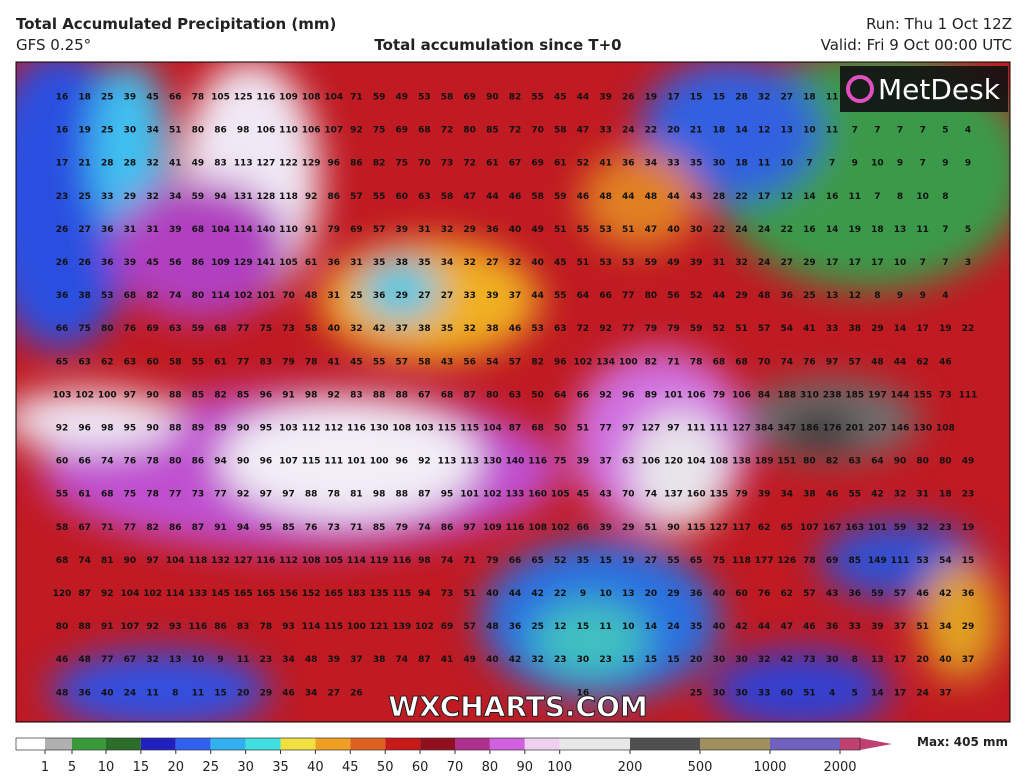 The width and height of the screenshot is (1024, 782). Describe the element at coordinates (741, 561) in the screenshot. I see `grid-value: 118` at that location.